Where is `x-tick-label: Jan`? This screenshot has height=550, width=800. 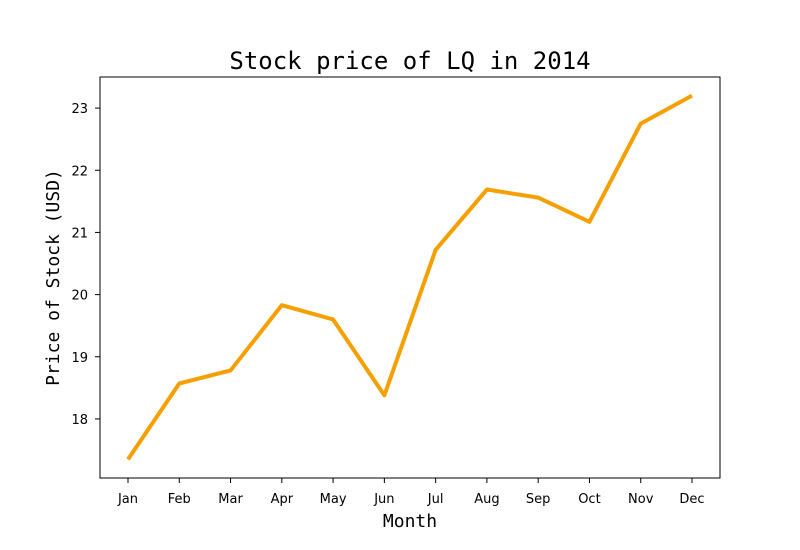 x-tick-label: Jan is located at coordinates (127, 499).